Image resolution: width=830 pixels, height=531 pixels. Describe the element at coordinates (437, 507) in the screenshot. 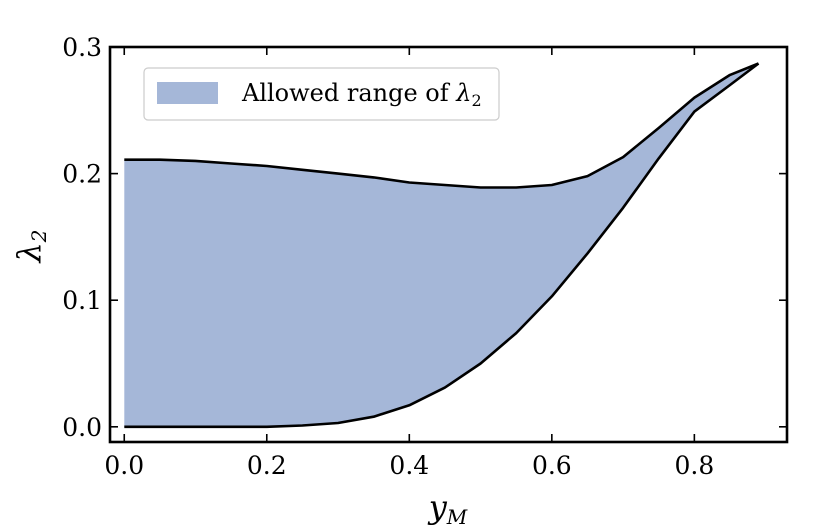

I see `x-axis-label-main: y` at that location.